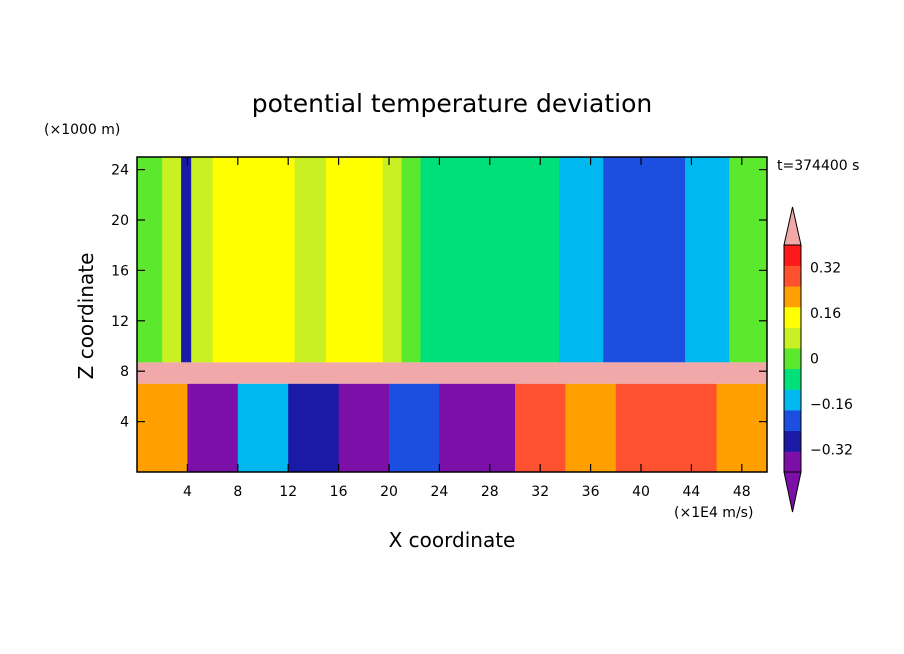 The image size is (904, 654). Describe the element at coordinates (120, 171) in the screenshot. I see `y-tick-label: 24` at that location.